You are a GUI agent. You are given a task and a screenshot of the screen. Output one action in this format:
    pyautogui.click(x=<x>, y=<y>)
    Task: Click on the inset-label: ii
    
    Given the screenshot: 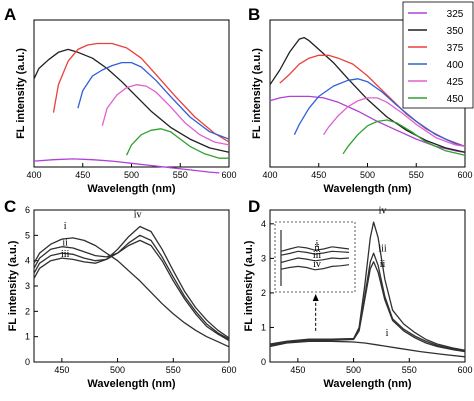 What is the action you would take?
    pyautogui.click(x=317, y=248)
    